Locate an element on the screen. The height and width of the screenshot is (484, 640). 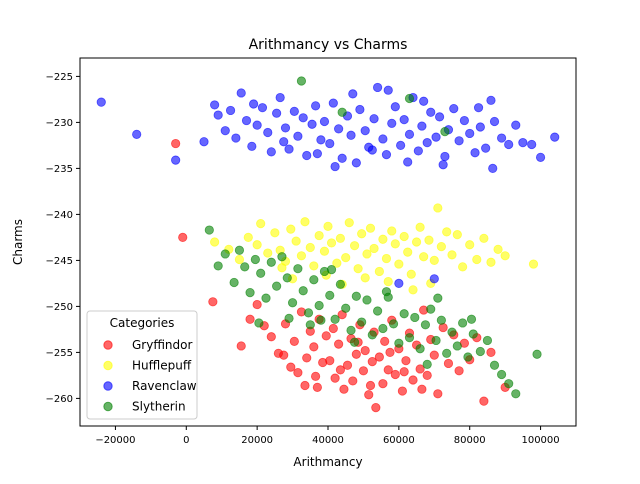
y-tick-label: −245 is located at coordinates (59, 261).